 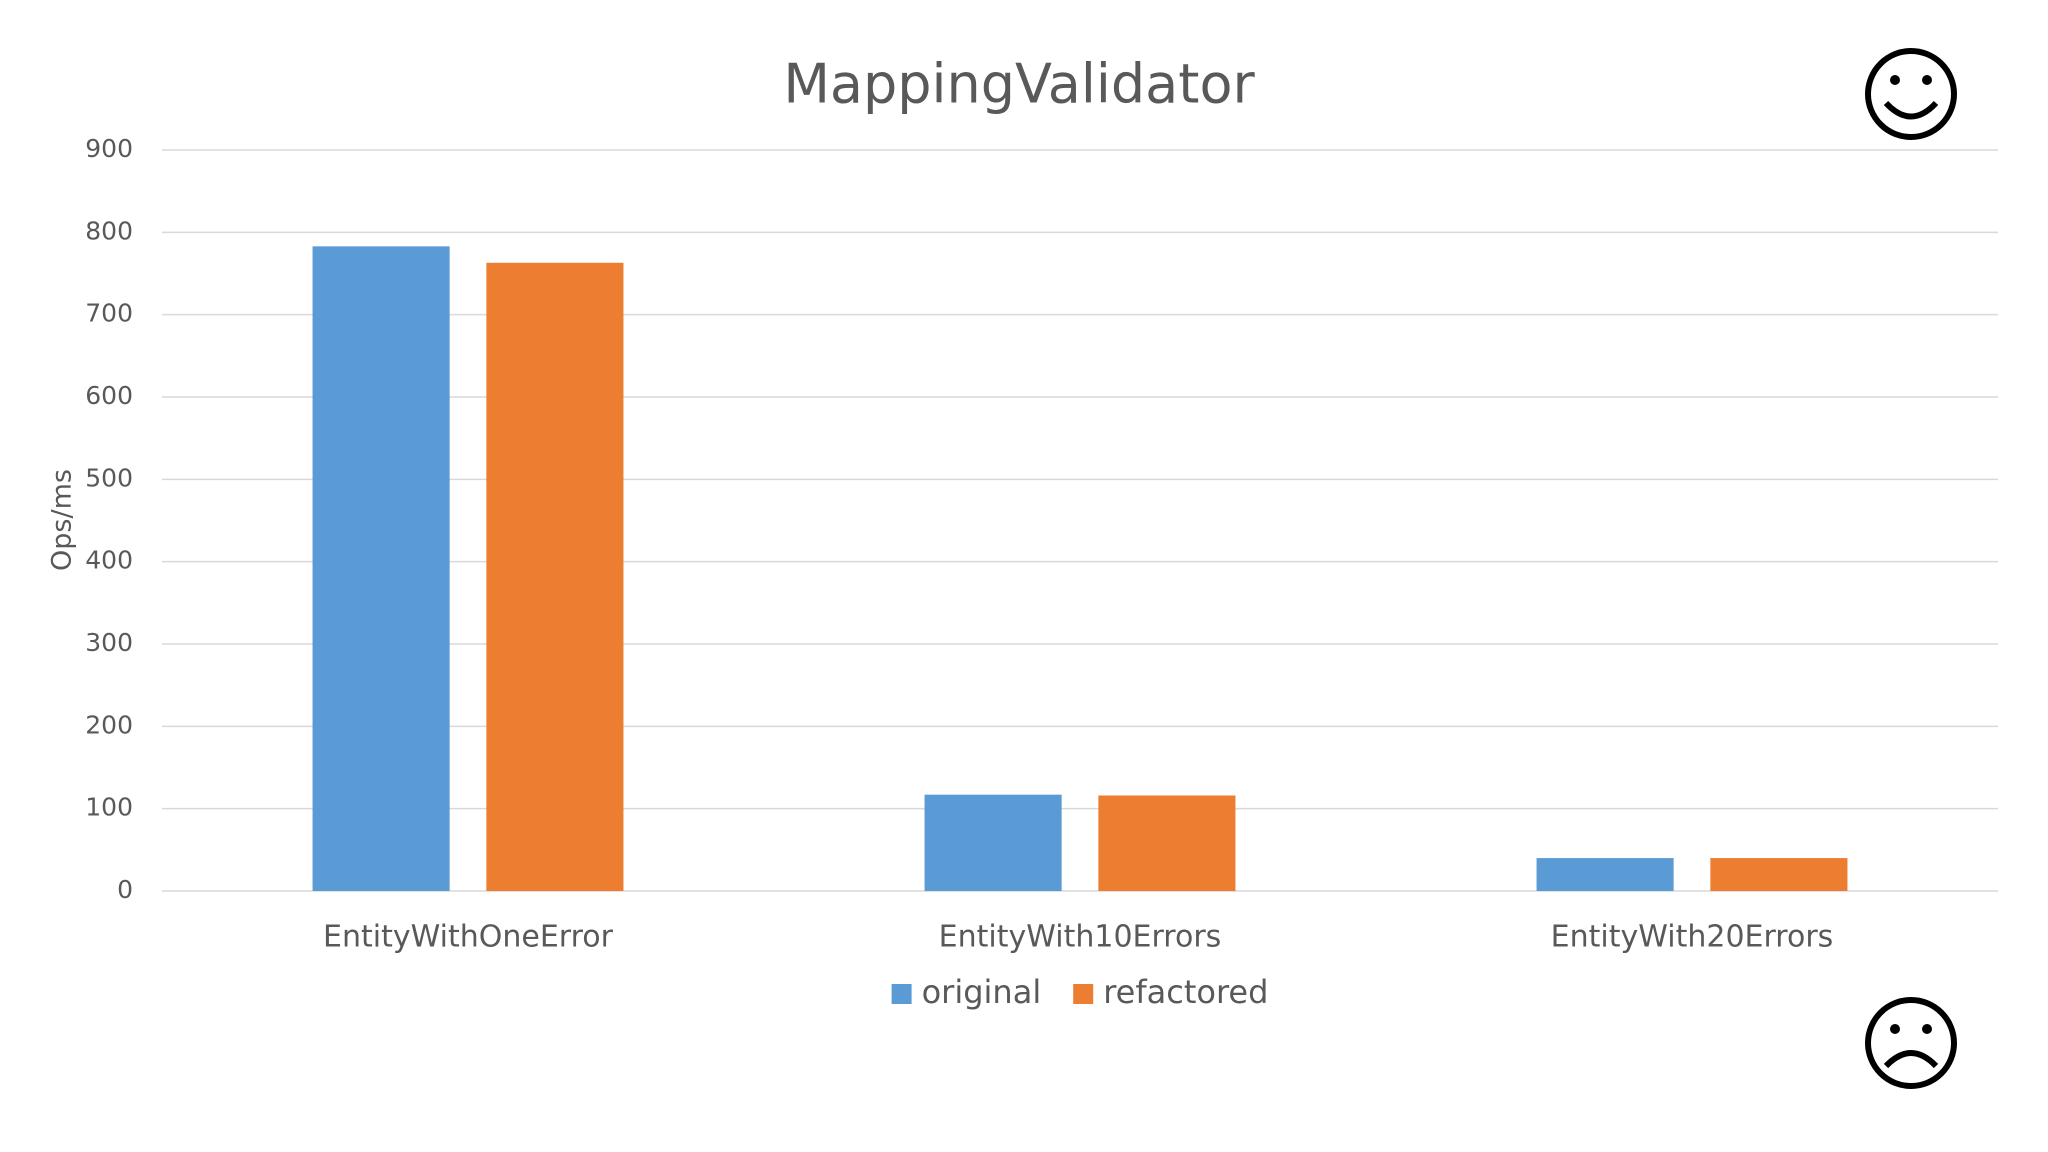 What do you see at coordinates (109, 395) in the screenshot?
I see `y-tick-label: 600` at bounding box center [109, 395].